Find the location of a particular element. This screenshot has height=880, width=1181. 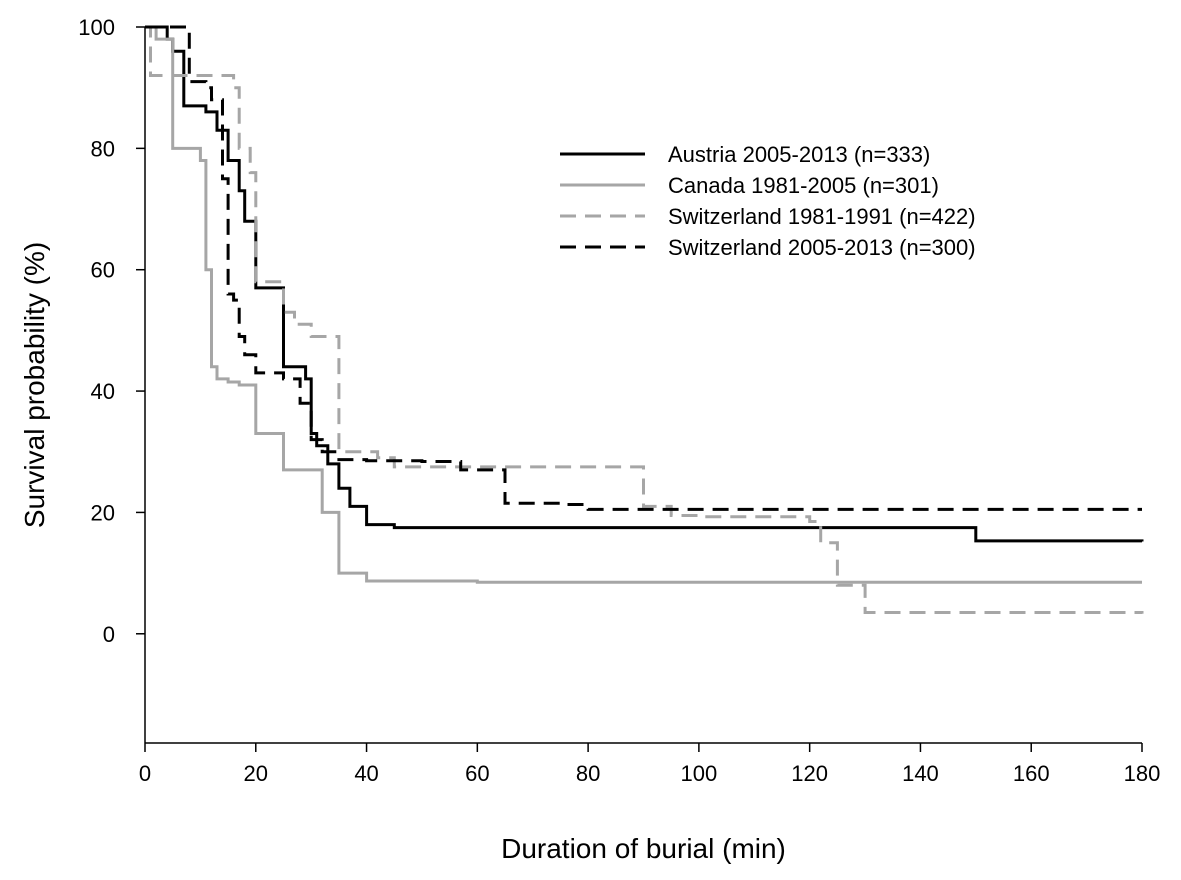

y-tick-label-80: 80 is located at coordinates (103, 148).